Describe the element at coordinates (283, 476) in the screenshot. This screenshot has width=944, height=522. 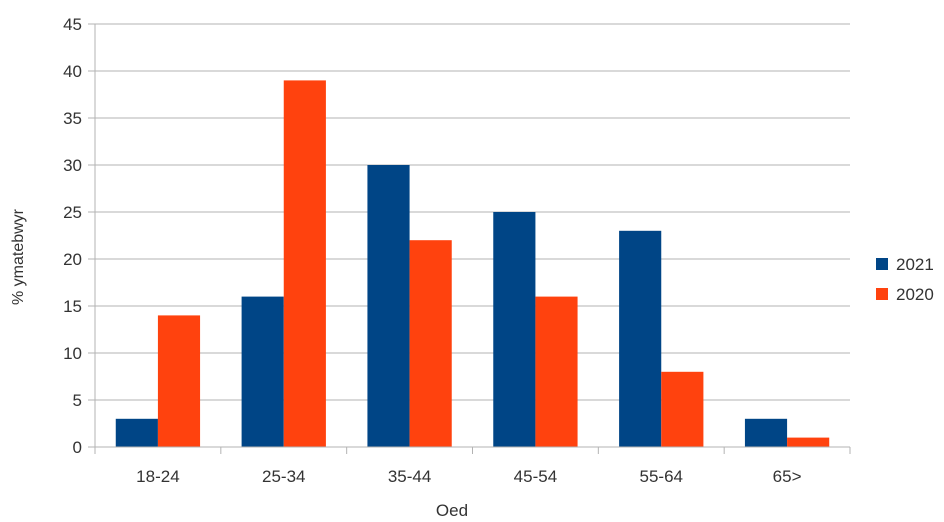
I see `x-tick-label: 25-34` at that location.